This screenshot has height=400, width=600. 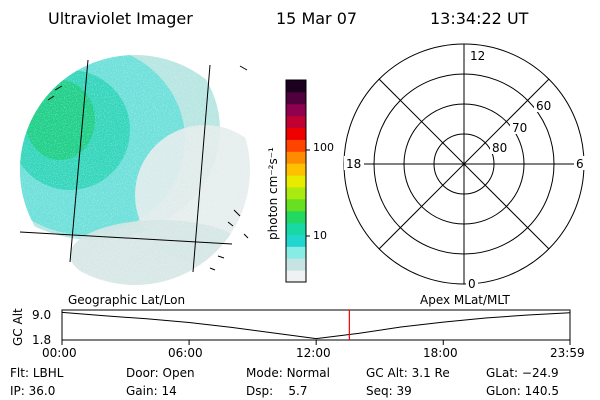 What do you see at coordinates (169, 391) in the screenshot?
I see `gain-value: 14` at bounding box center [169, 391].